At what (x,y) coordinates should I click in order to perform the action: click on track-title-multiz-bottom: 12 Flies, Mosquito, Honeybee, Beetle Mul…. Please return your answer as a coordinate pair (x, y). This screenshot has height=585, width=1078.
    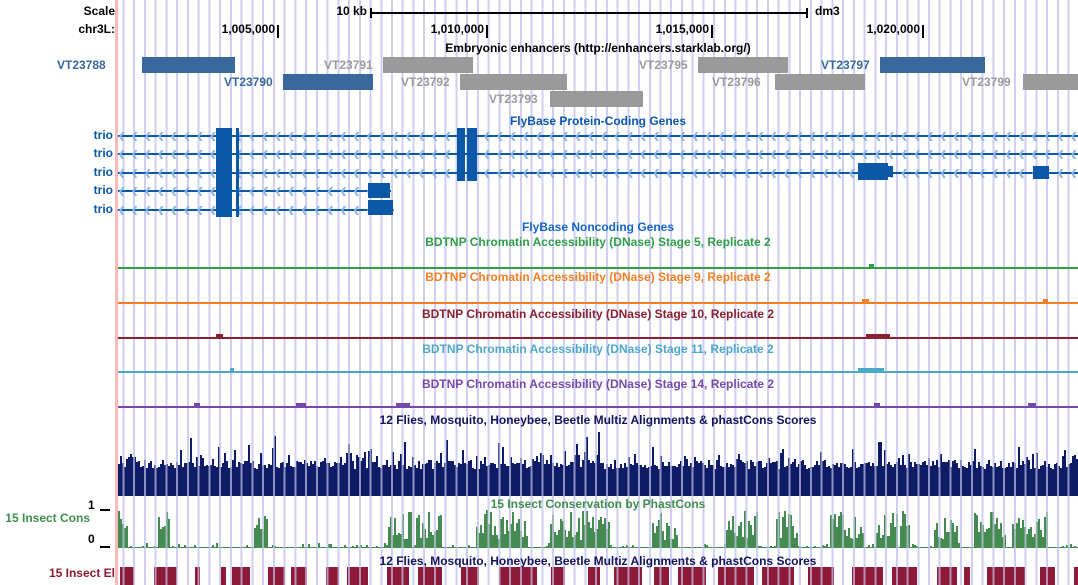
    Looking at the image, I should click on (598, 561).